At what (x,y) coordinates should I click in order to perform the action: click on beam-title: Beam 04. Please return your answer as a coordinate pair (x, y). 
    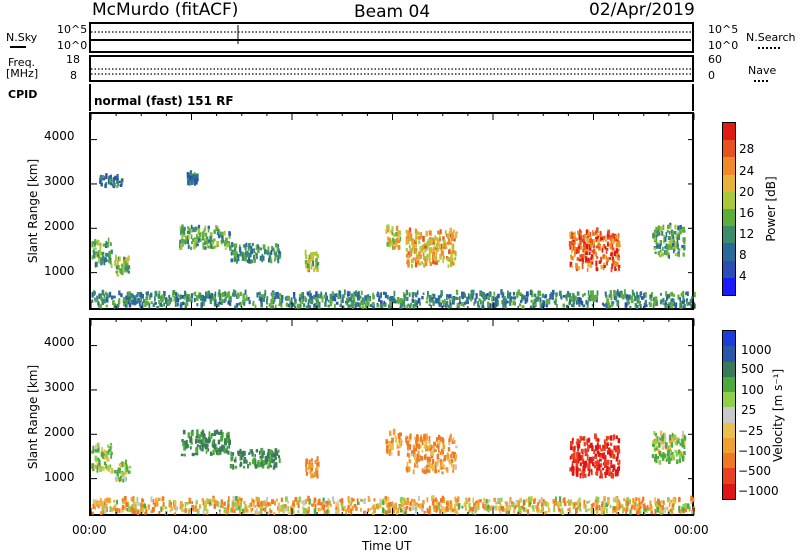
    Looking at the image, I should click on (392, 12).